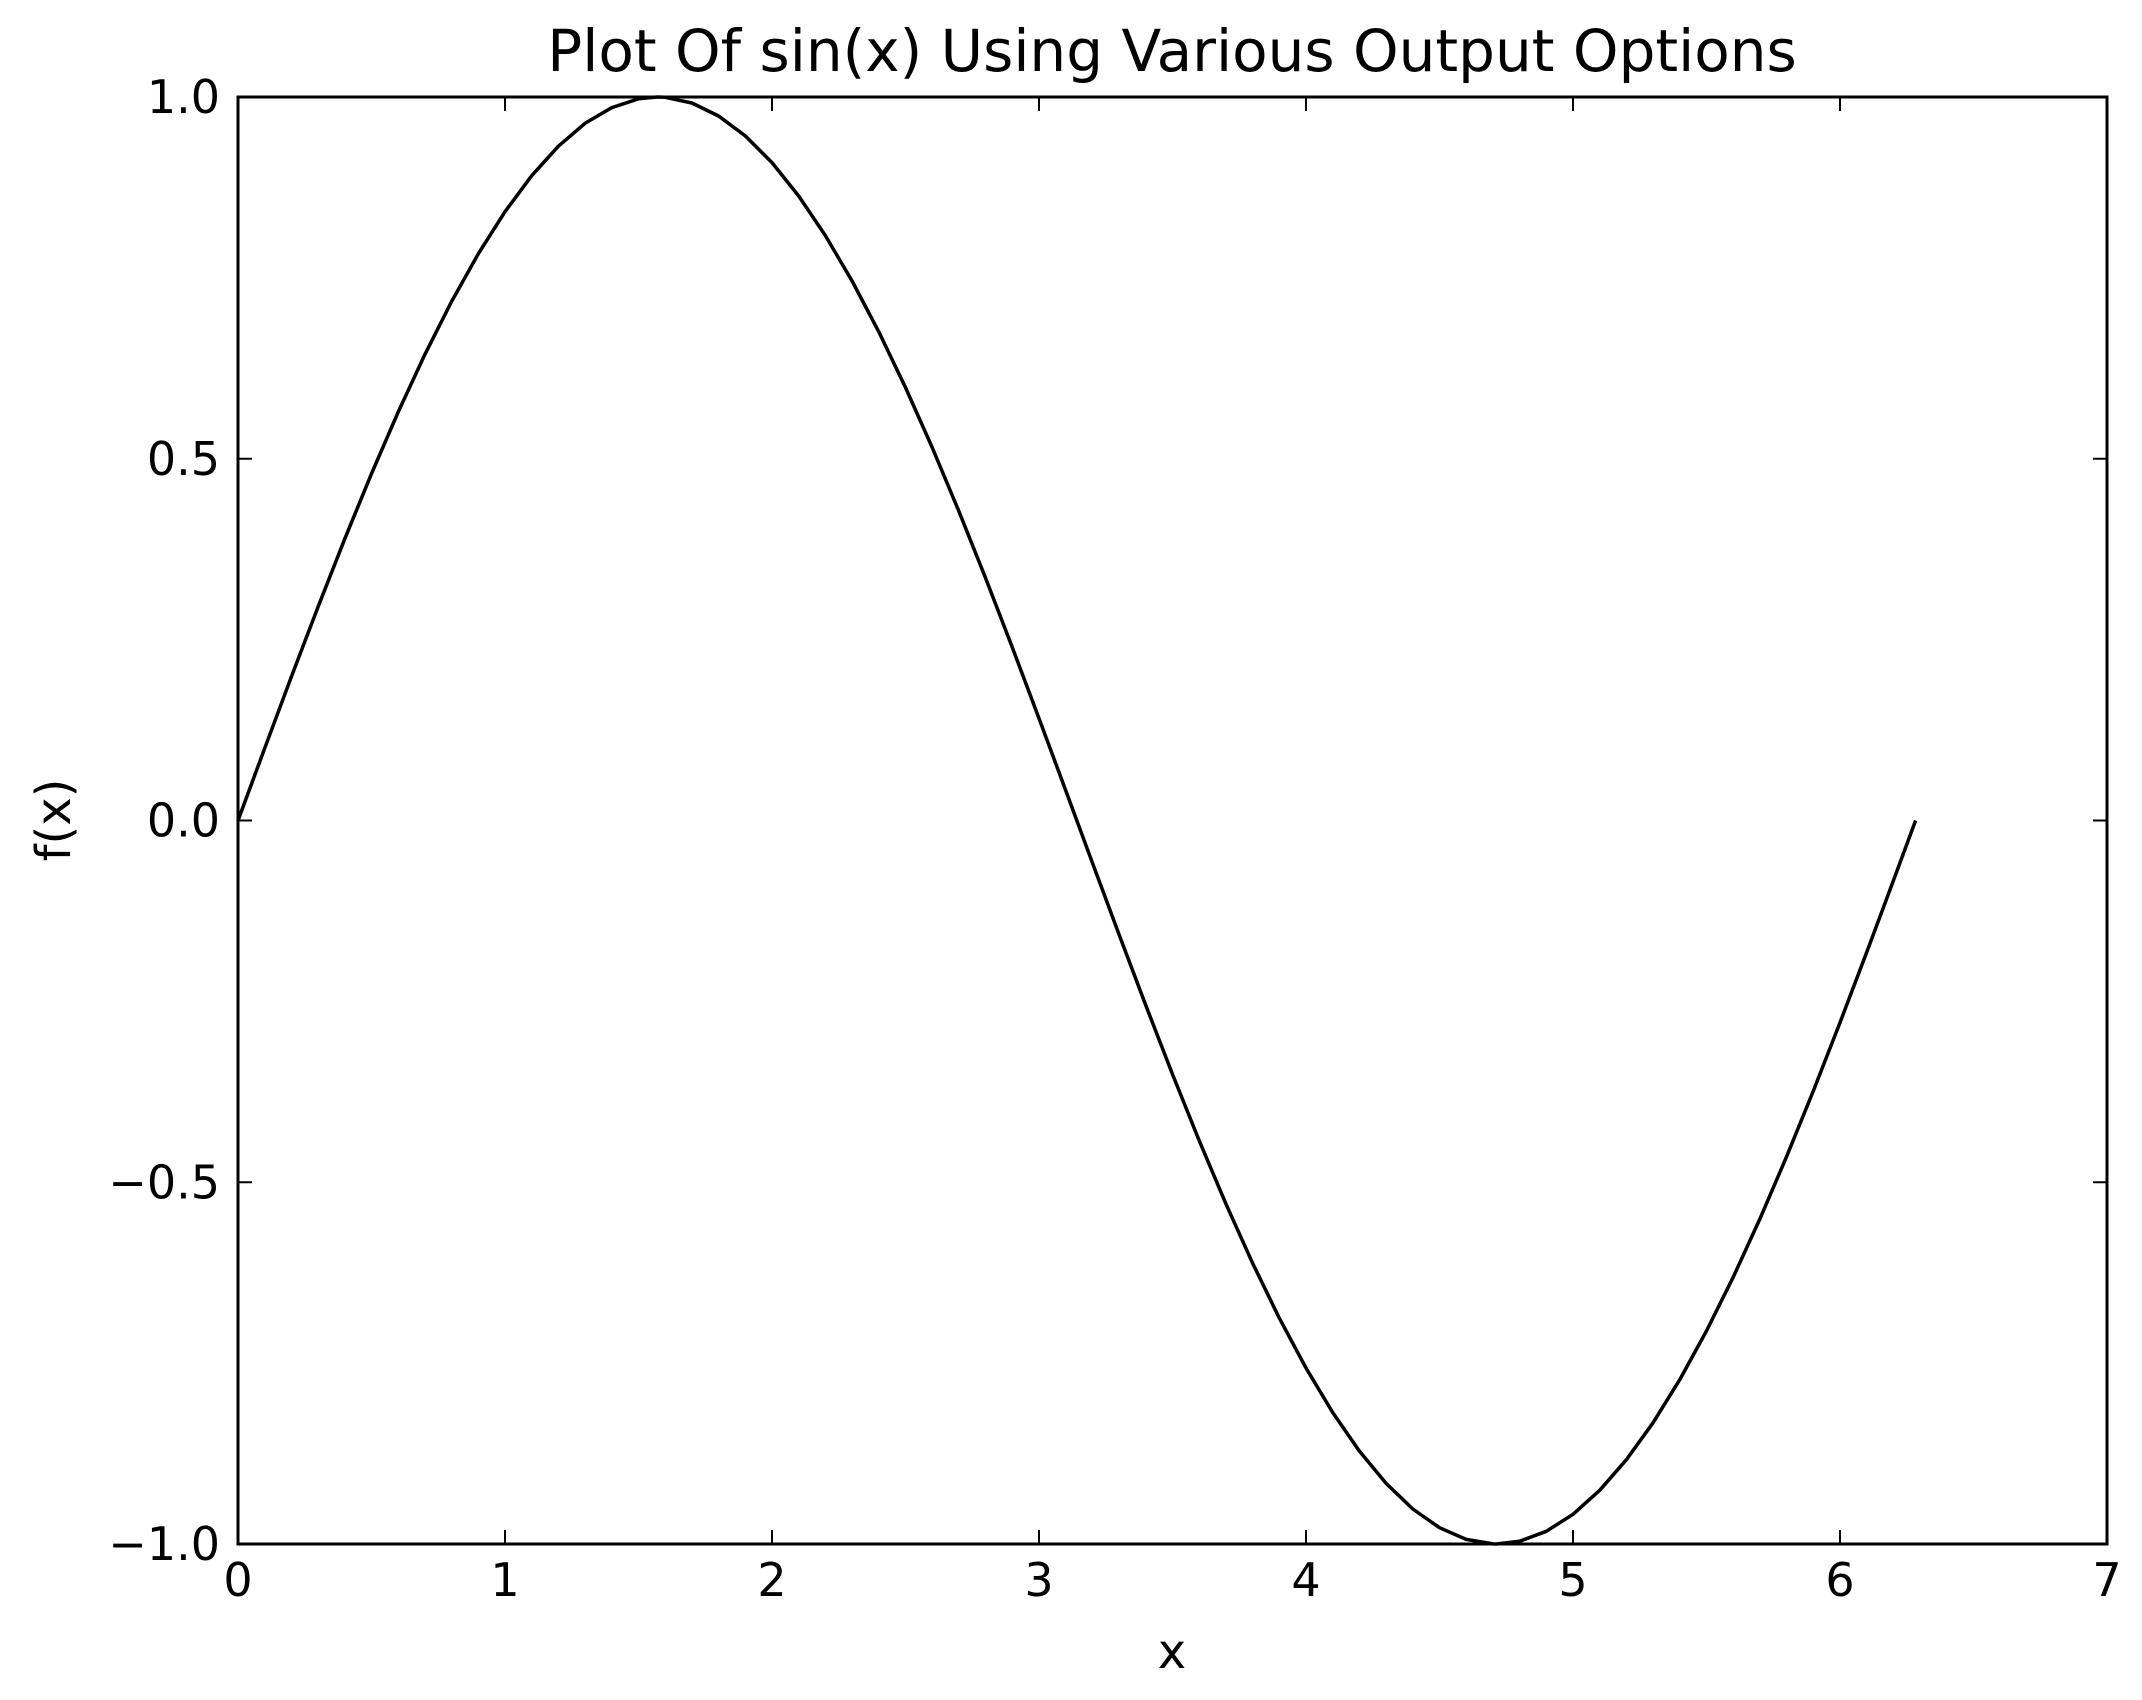  Describe the element at coordinates (1305, 1580) in the screenshot. I see `x-tick-label: 4` at that location.